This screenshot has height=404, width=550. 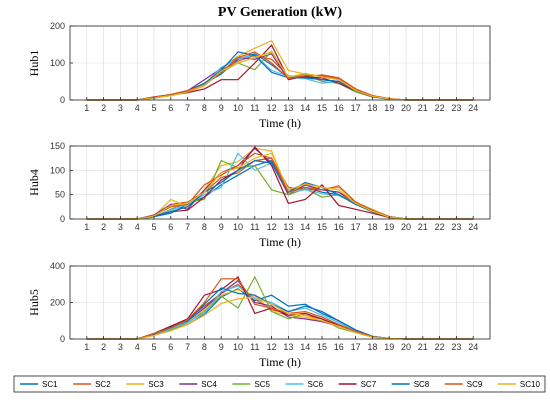 I want to click on y-axis-label: Hub4, so click(x=34, y=182).